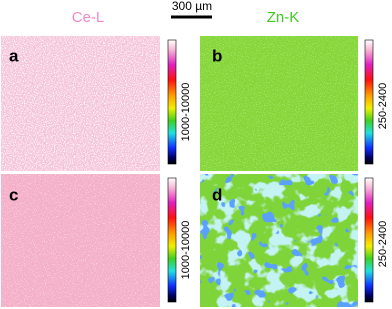 This screenshot has height=309, width=392. I want to click on panel-label: d, so click(217, 194).